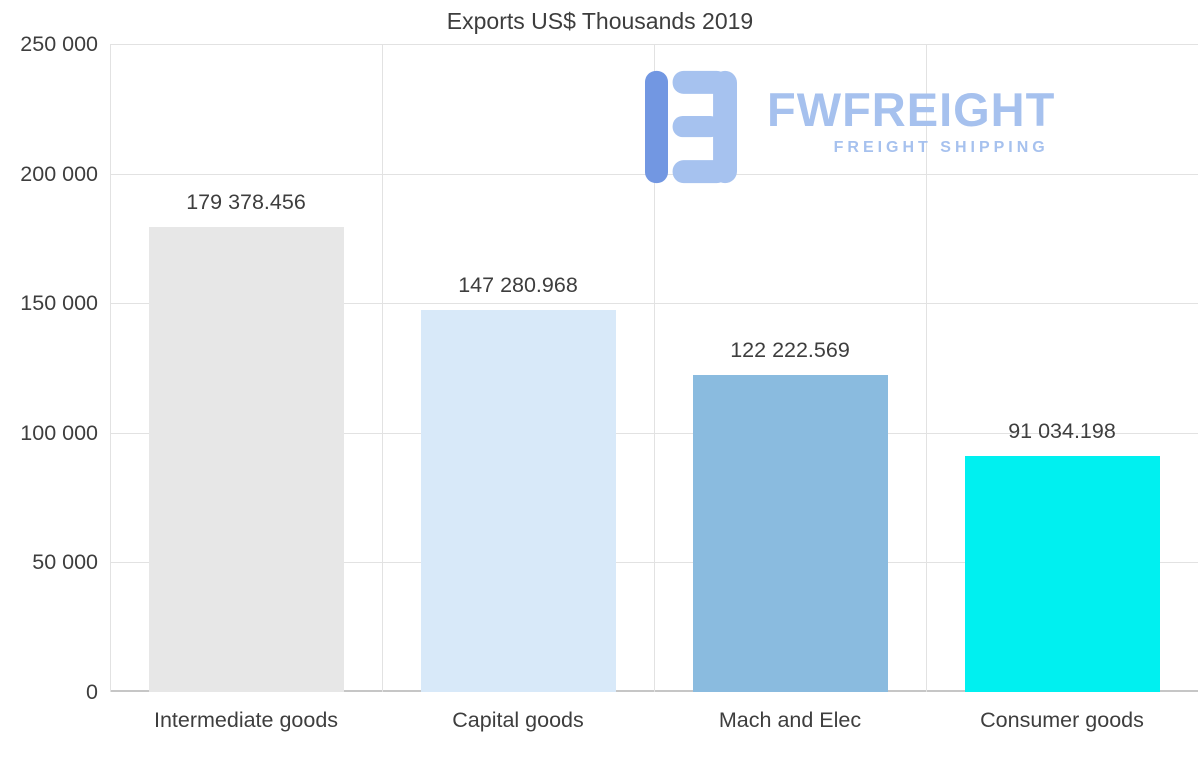 The image size is (1200, 763). What do you see at coordinates (790, 533) in the screenshot?
I see `bar-mach-and-elec` at bounding box center [790, 533].